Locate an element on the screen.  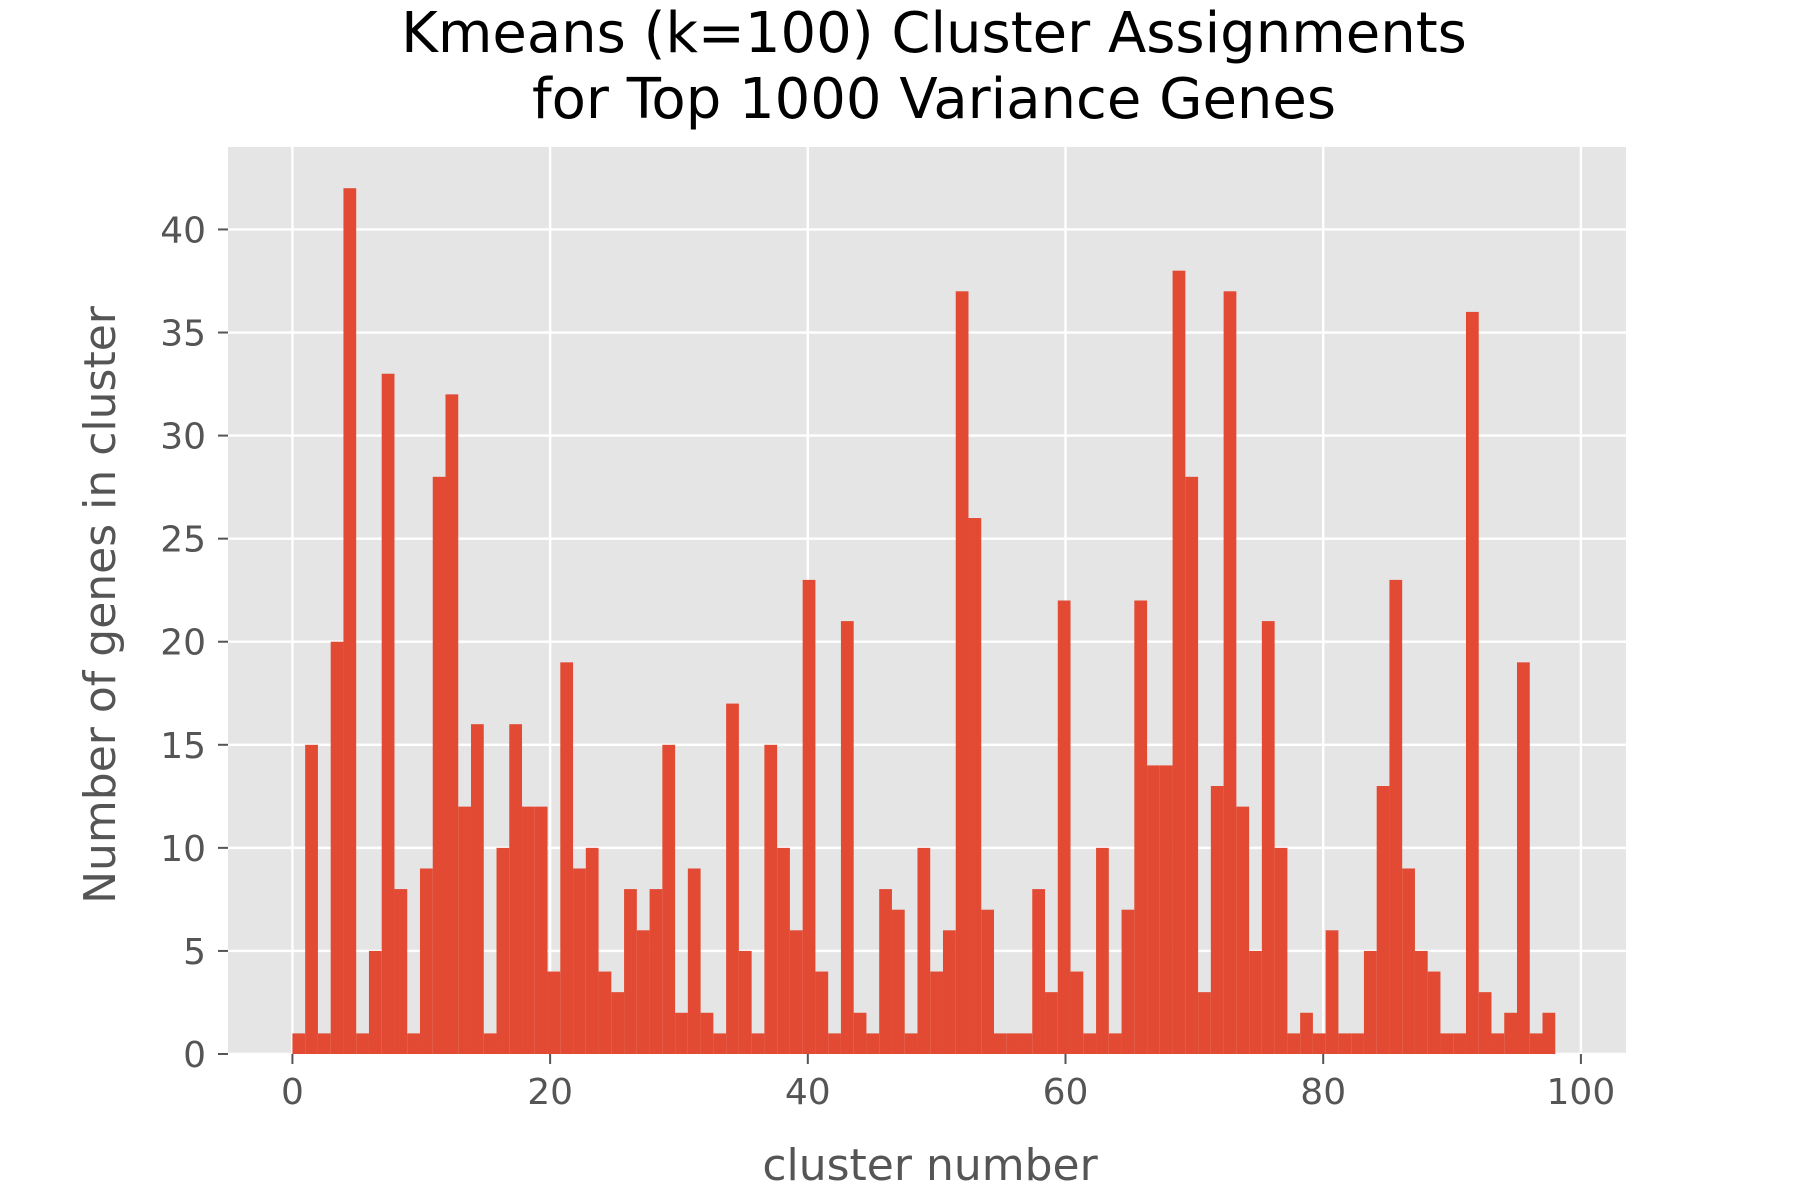
y-tick-label: 30 is located at coordinates (183, 437).